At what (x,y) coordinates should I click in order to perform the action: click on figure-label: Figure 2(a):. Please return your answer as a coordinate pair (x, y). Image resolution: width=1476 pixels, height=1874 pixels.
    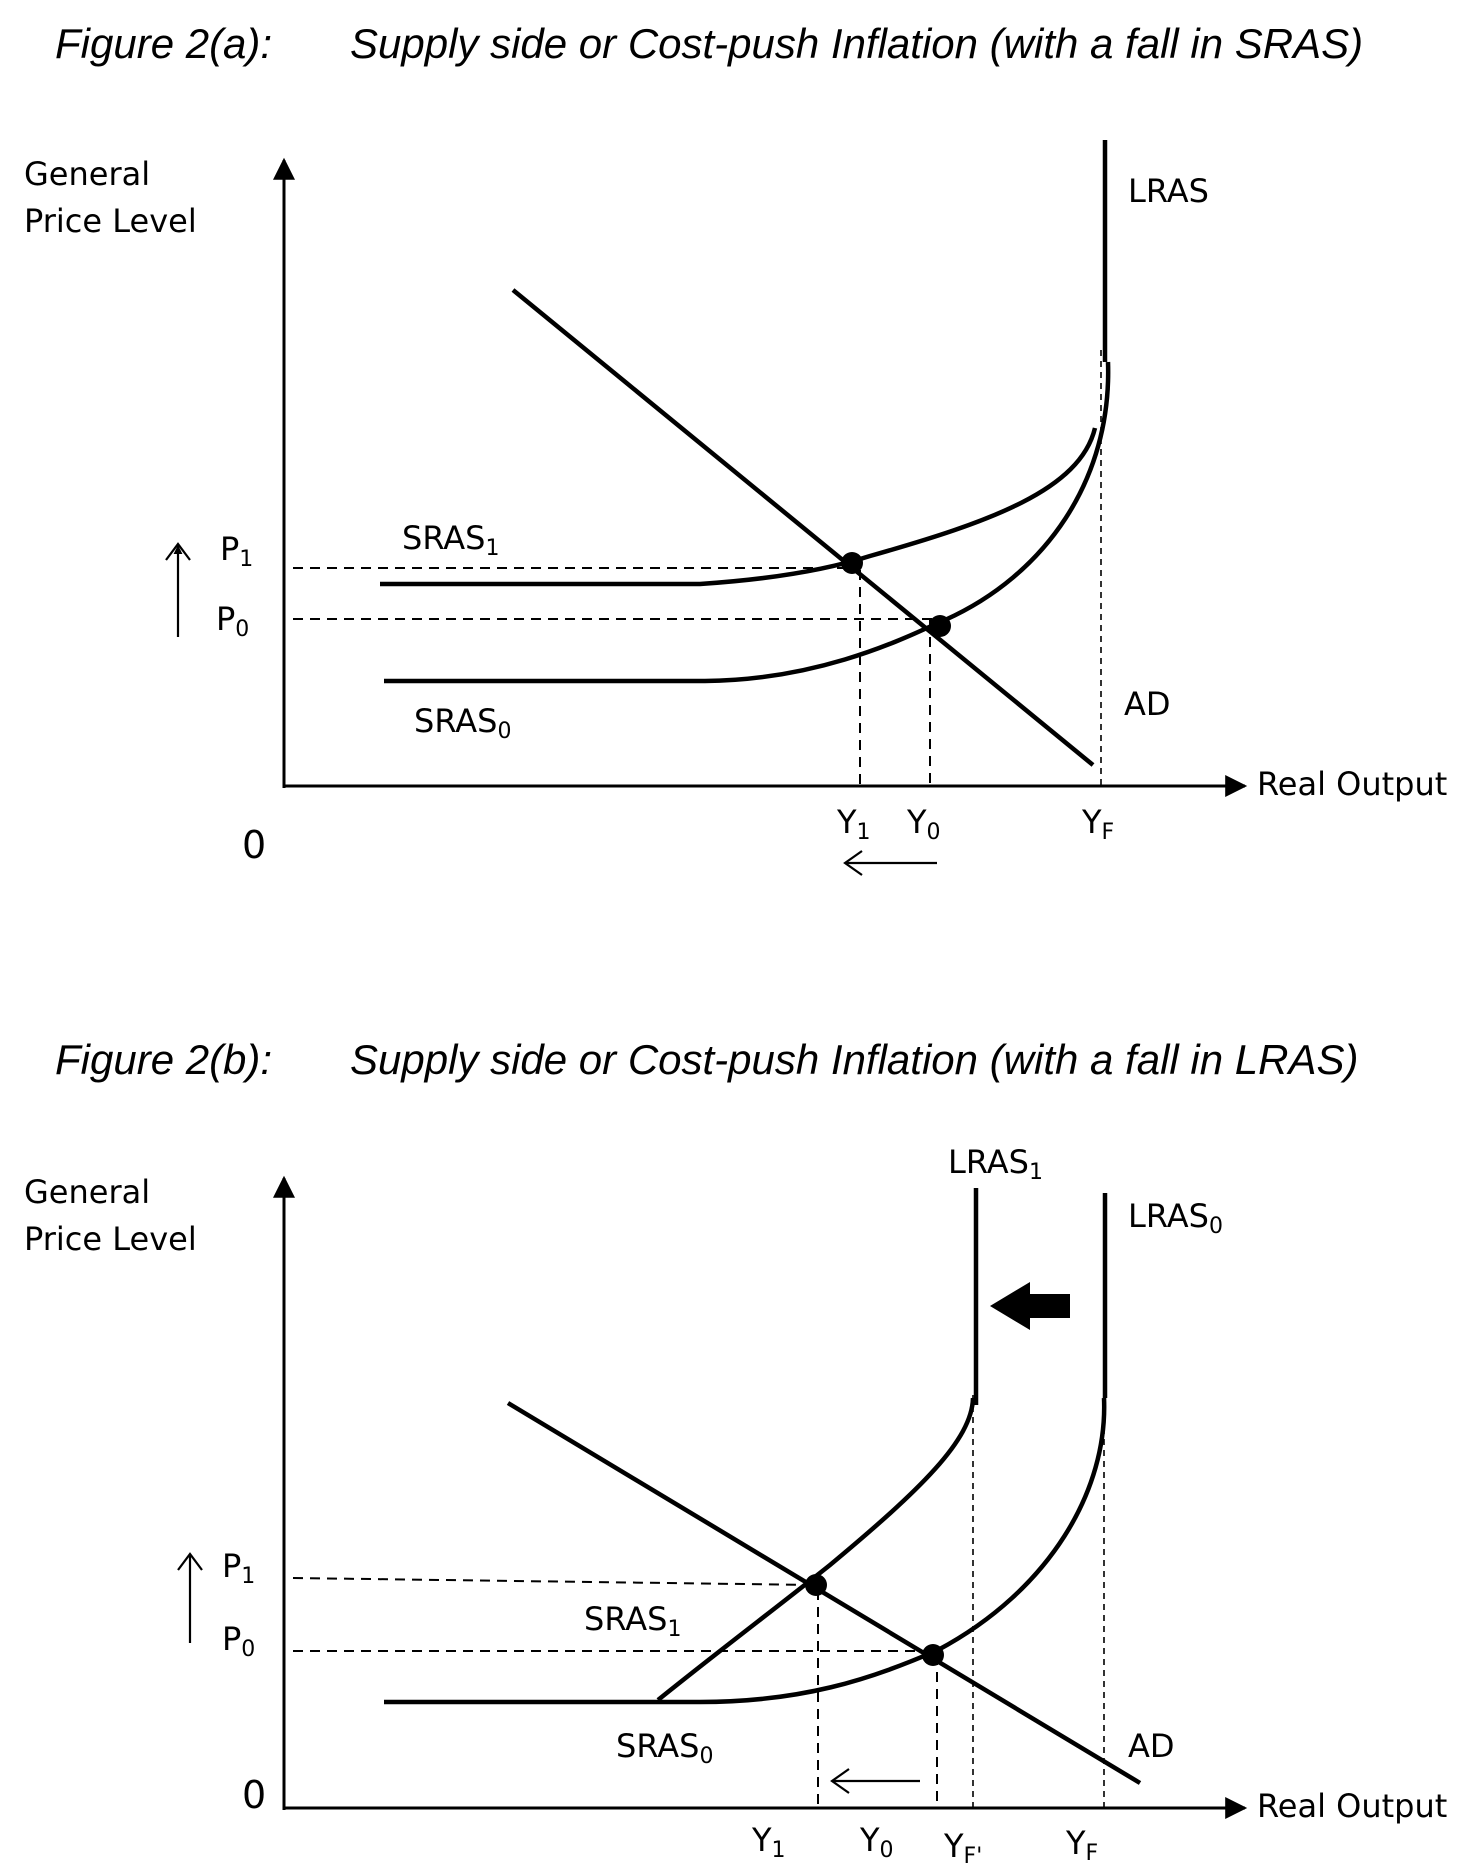
    Looking at the image, I should click on (163, 43).